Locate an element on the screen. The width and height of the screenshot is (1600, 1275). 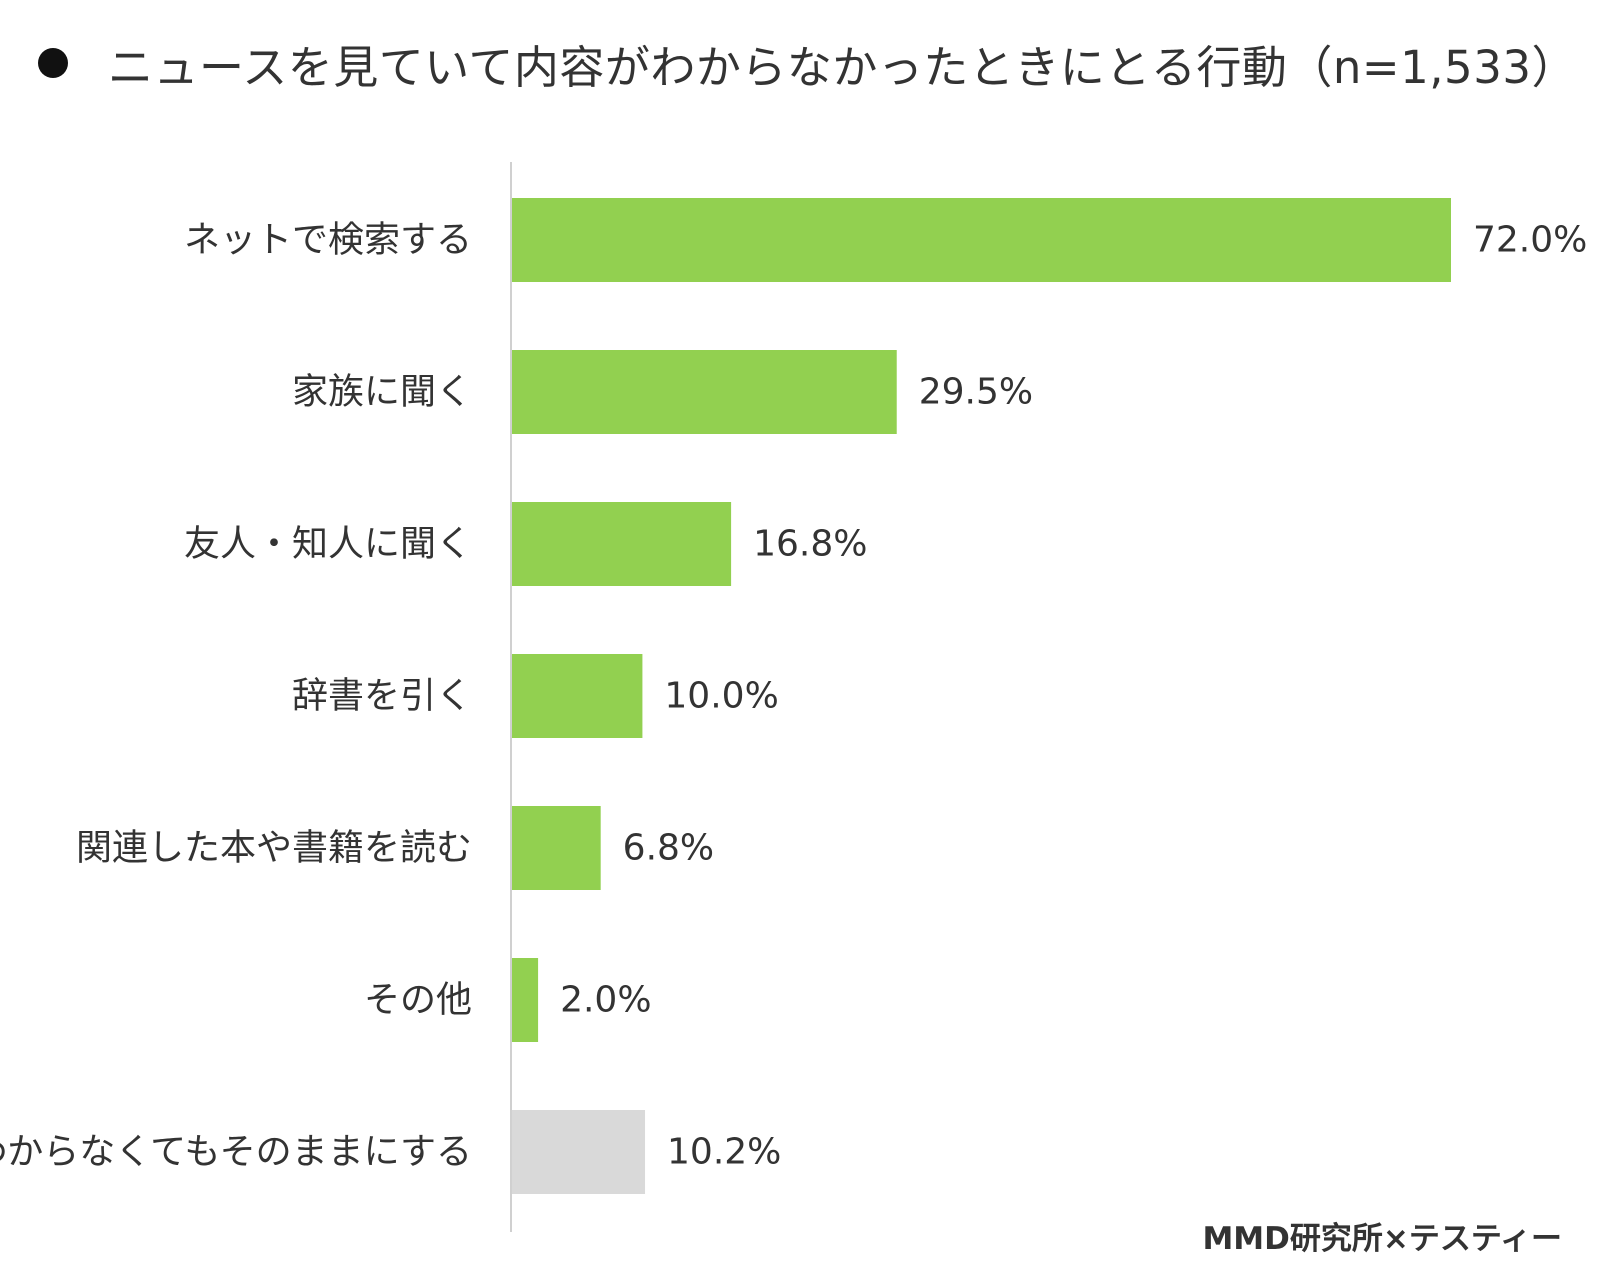
value-label-5: 2.0% is located at coordinates (605, 1000).